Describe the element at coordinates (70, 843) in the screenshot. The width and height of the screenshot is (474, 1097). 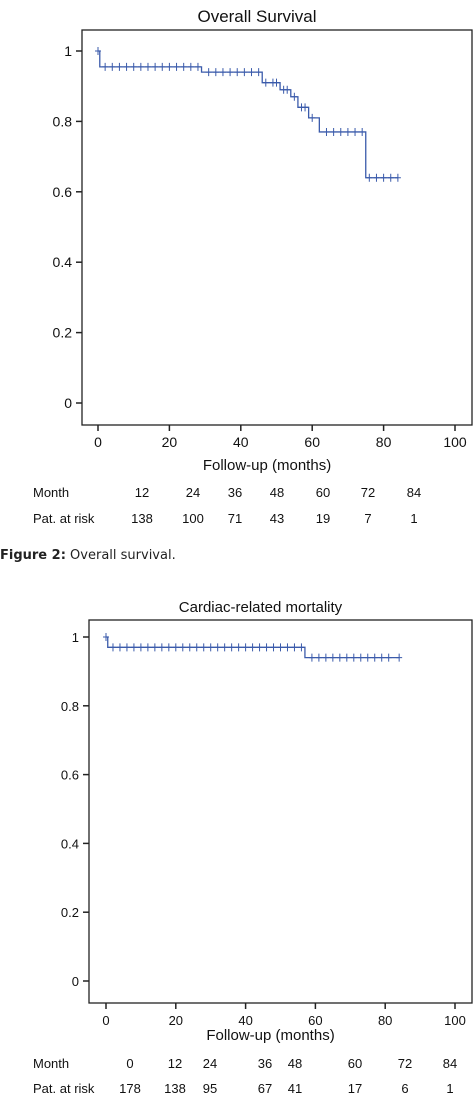
I see `chart2-y-tick-label: 0.4` at that location.